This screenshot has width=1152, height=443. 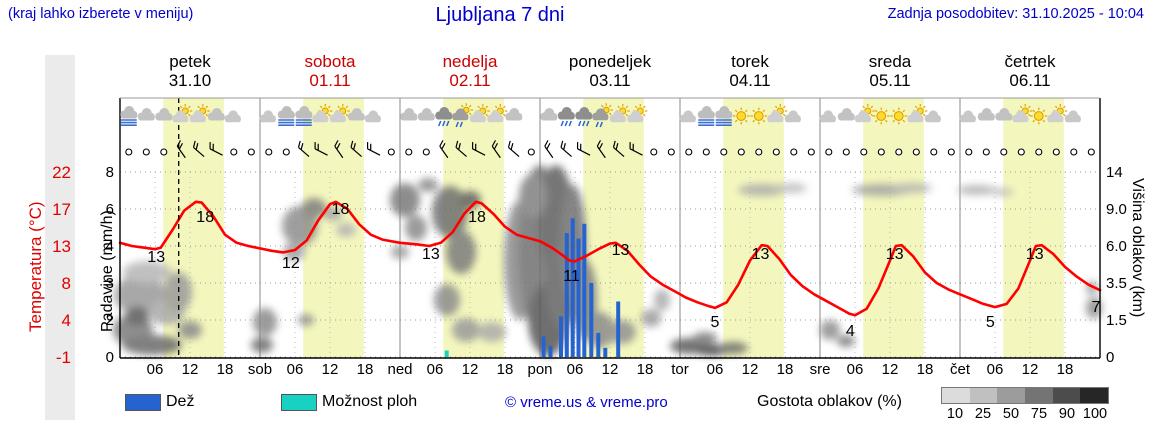 What do you see at coordinates (500, 15) in the screenshot?
I see `page-title: Ljubljana 7 dni` at bounding box center [500, 15].